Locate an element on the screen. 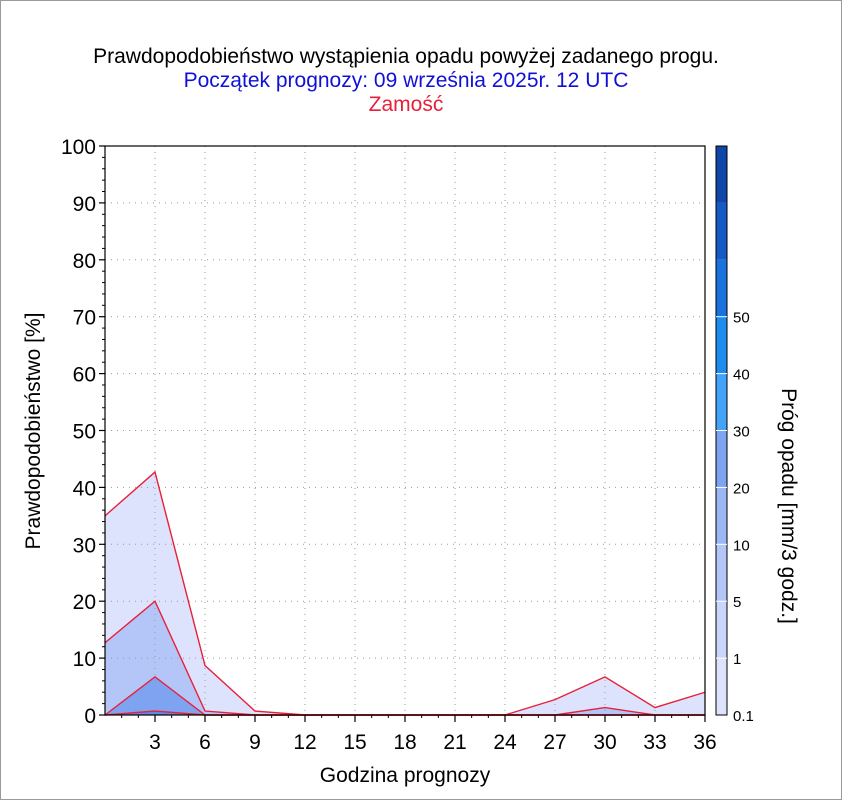 The height and width of the screenshot is (800, 842). y-tick-label: 0 is located at coordinates (90, 716).